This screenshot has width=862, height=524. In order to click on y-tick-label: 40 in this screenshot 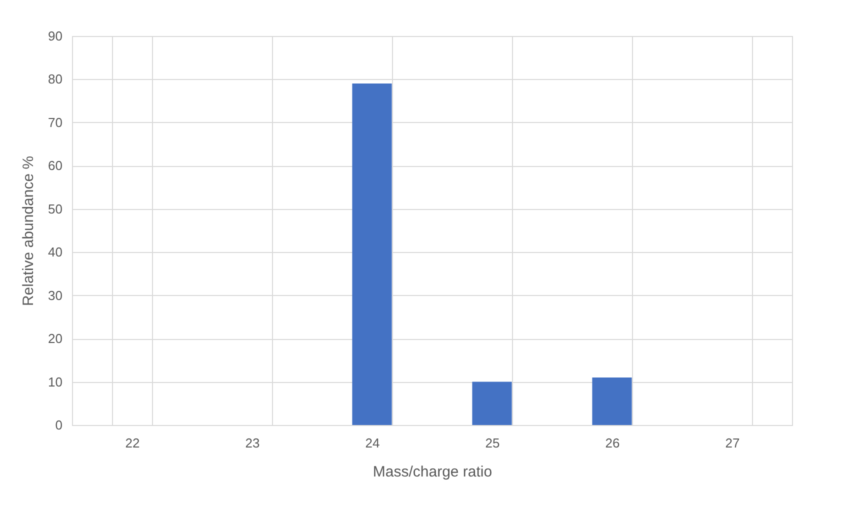, I will do `click(55, 252)`.